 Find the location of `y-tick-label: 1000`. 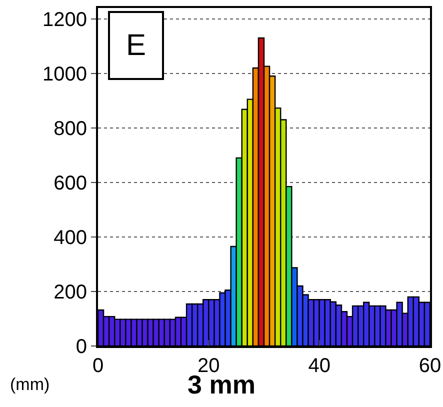

y-tick-label: 1000 is located at coordinates (64, 74).